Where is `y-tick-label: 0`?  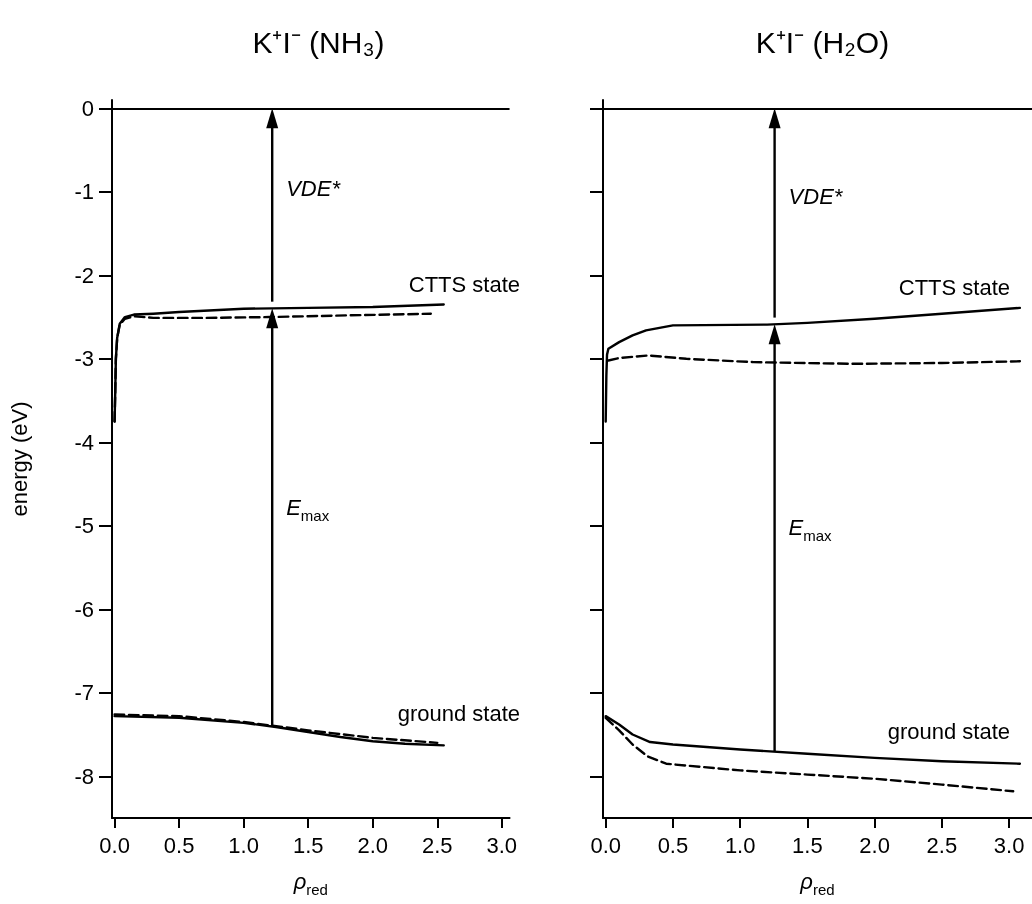 y-tick-label: 0 is located at coordinates (87, 108).